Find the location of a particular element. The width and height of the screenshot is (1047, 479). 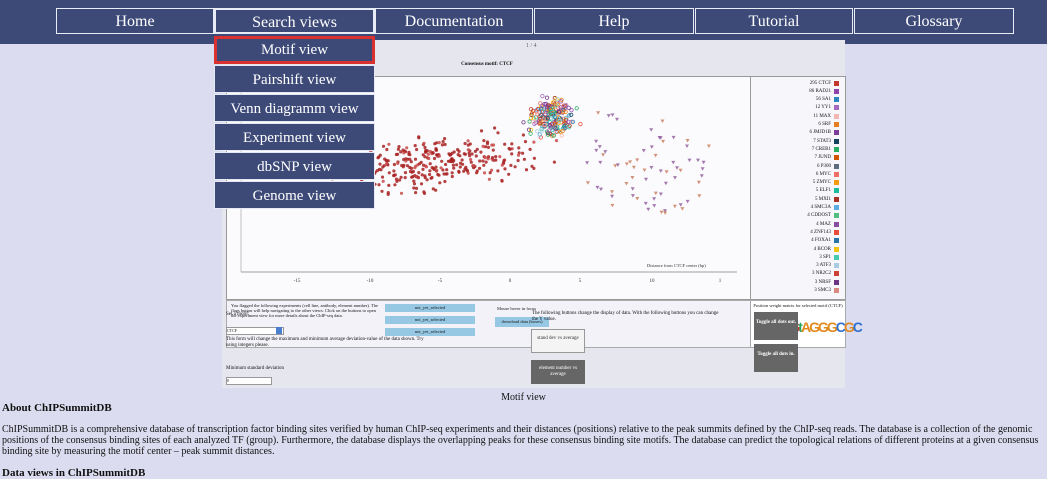

legend-entry: 295 CTCF is located at coordinates (824, 83).